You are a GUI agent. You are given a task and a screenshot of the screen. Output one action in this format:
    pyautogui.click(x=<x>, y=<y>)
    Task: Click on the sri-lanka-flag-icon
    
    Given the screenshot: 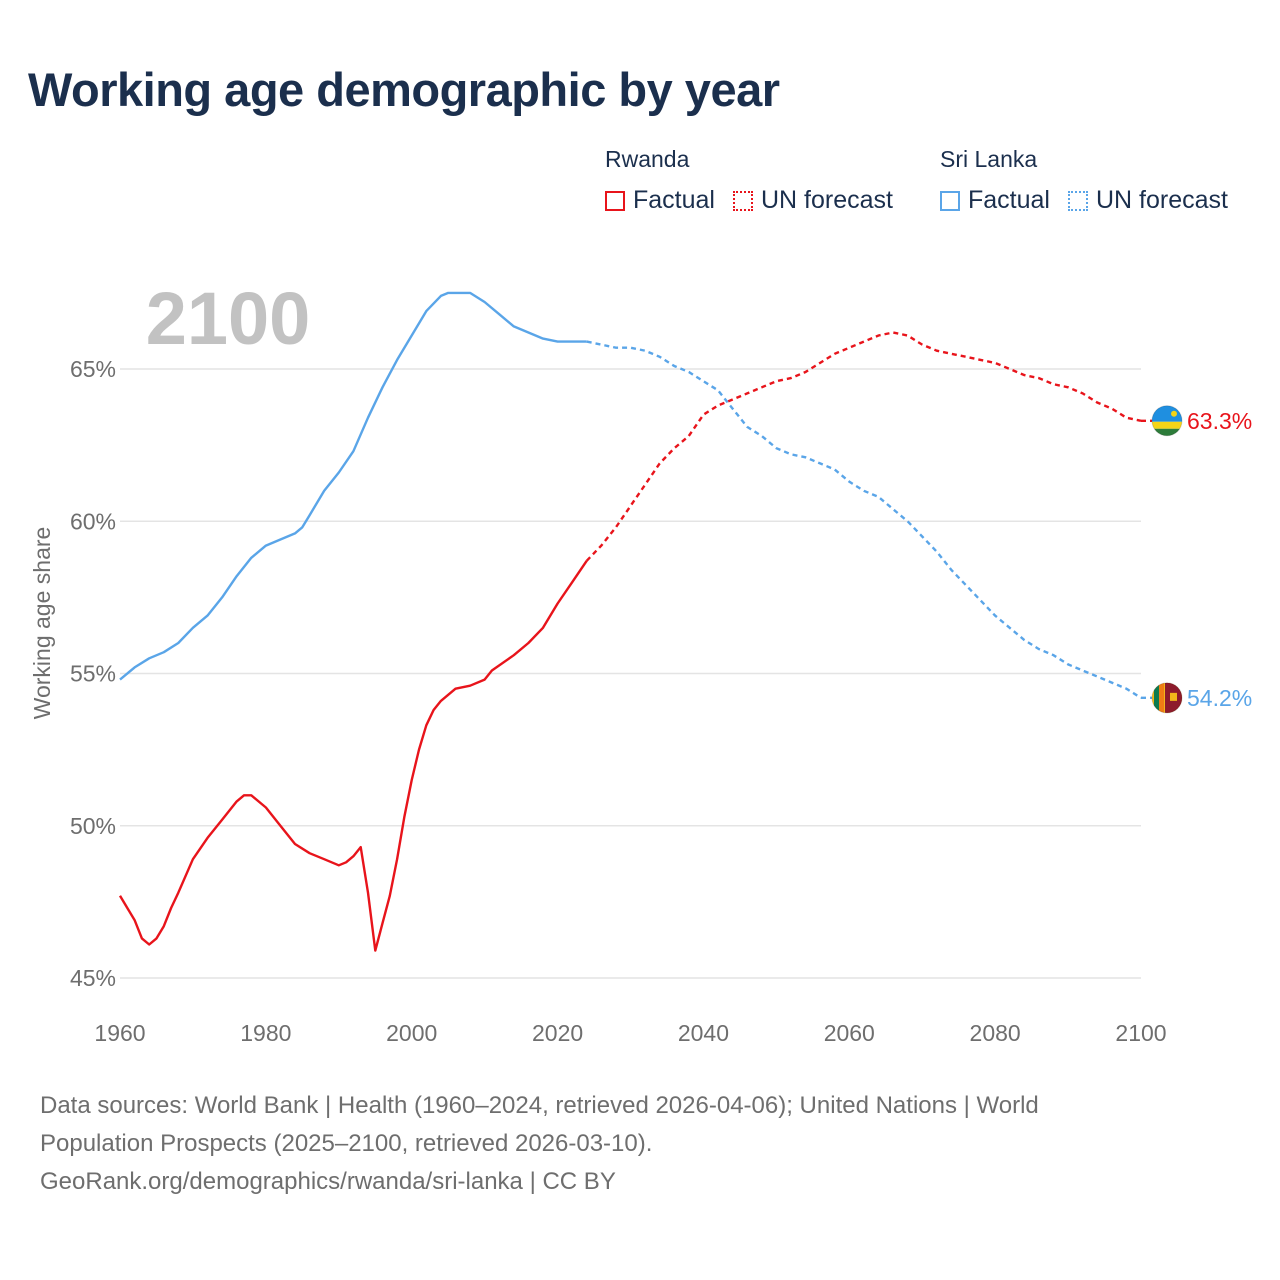 What is the action you would take?
    pyautogui.click(x=1167, y=698)
    